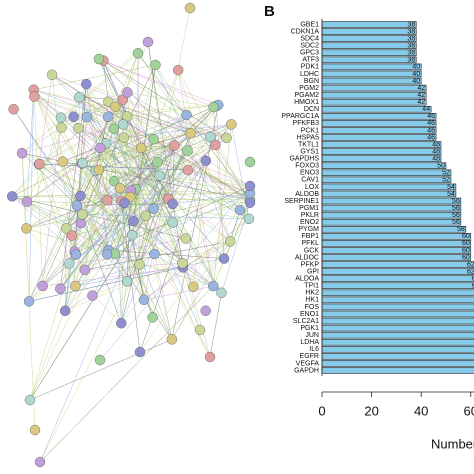 The width and height of the screenshot is (474, 474). I want to click on value-label: 42, so click(421, 102).